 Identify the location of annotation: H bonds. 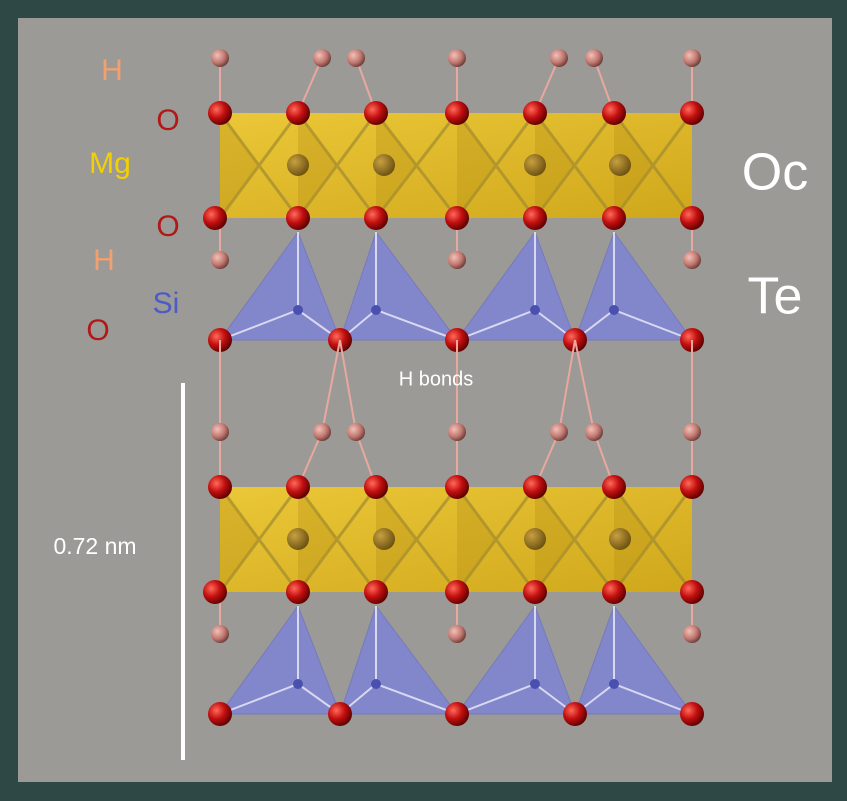
(436, 379).